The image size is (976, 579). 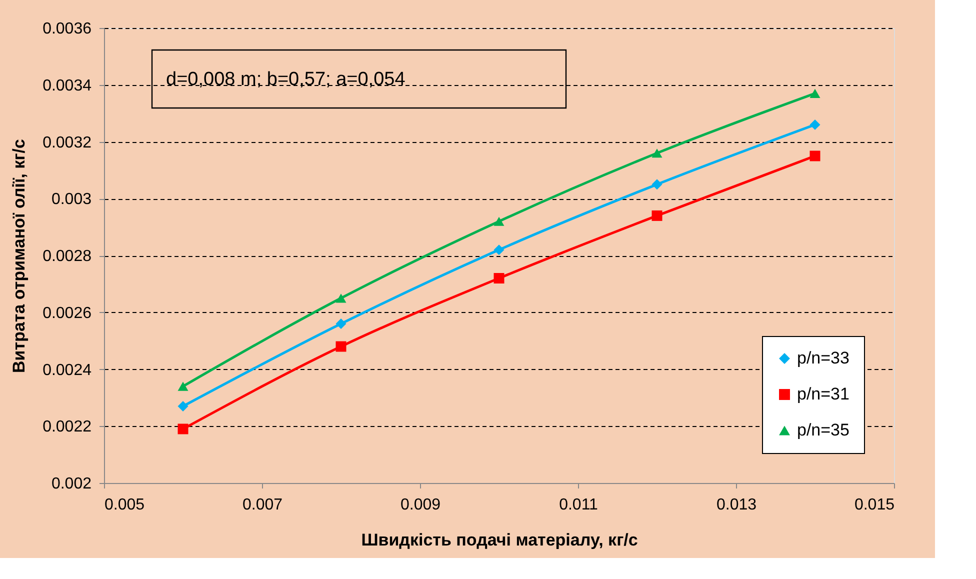 I want to click on y-tick-label: 0.0032, so click(x=67, y=143).